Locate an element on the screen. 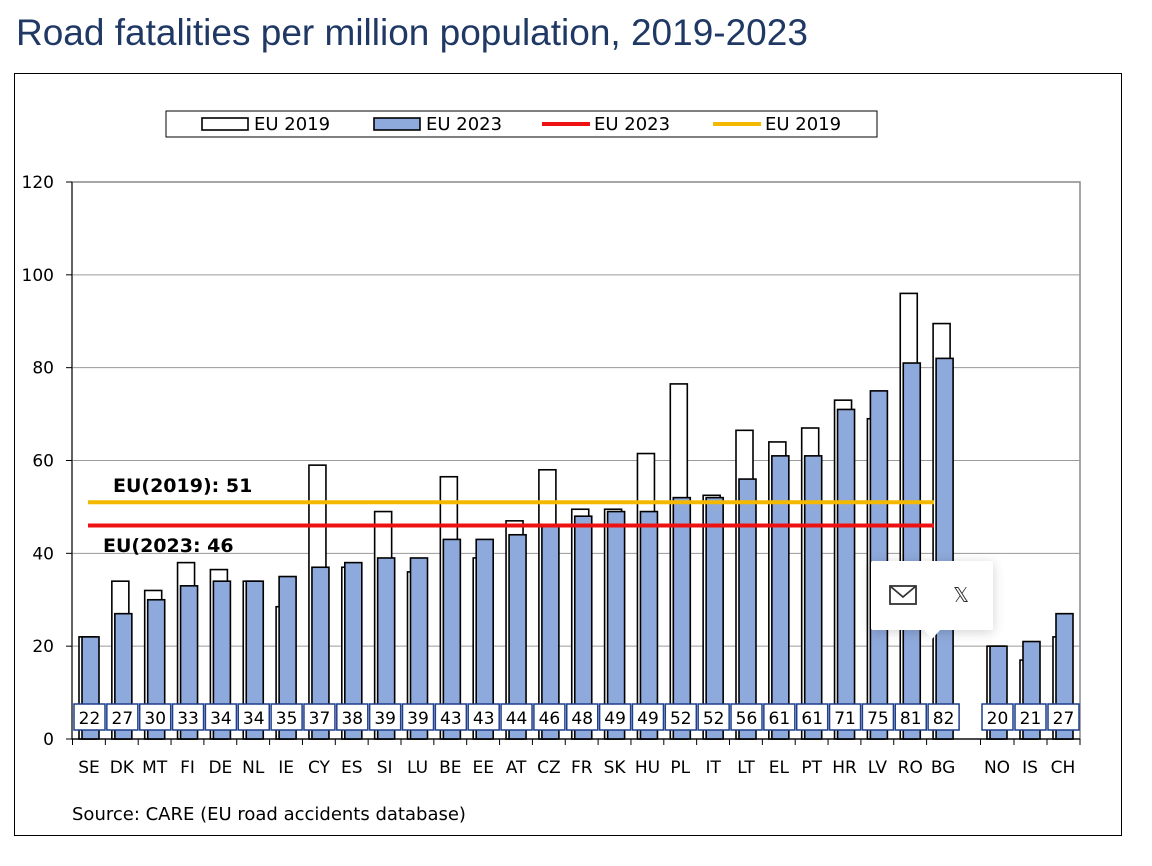 This screenshot has width=1152, height=866. x-share-button: 𝕏 is located at coordinates (961, 595).